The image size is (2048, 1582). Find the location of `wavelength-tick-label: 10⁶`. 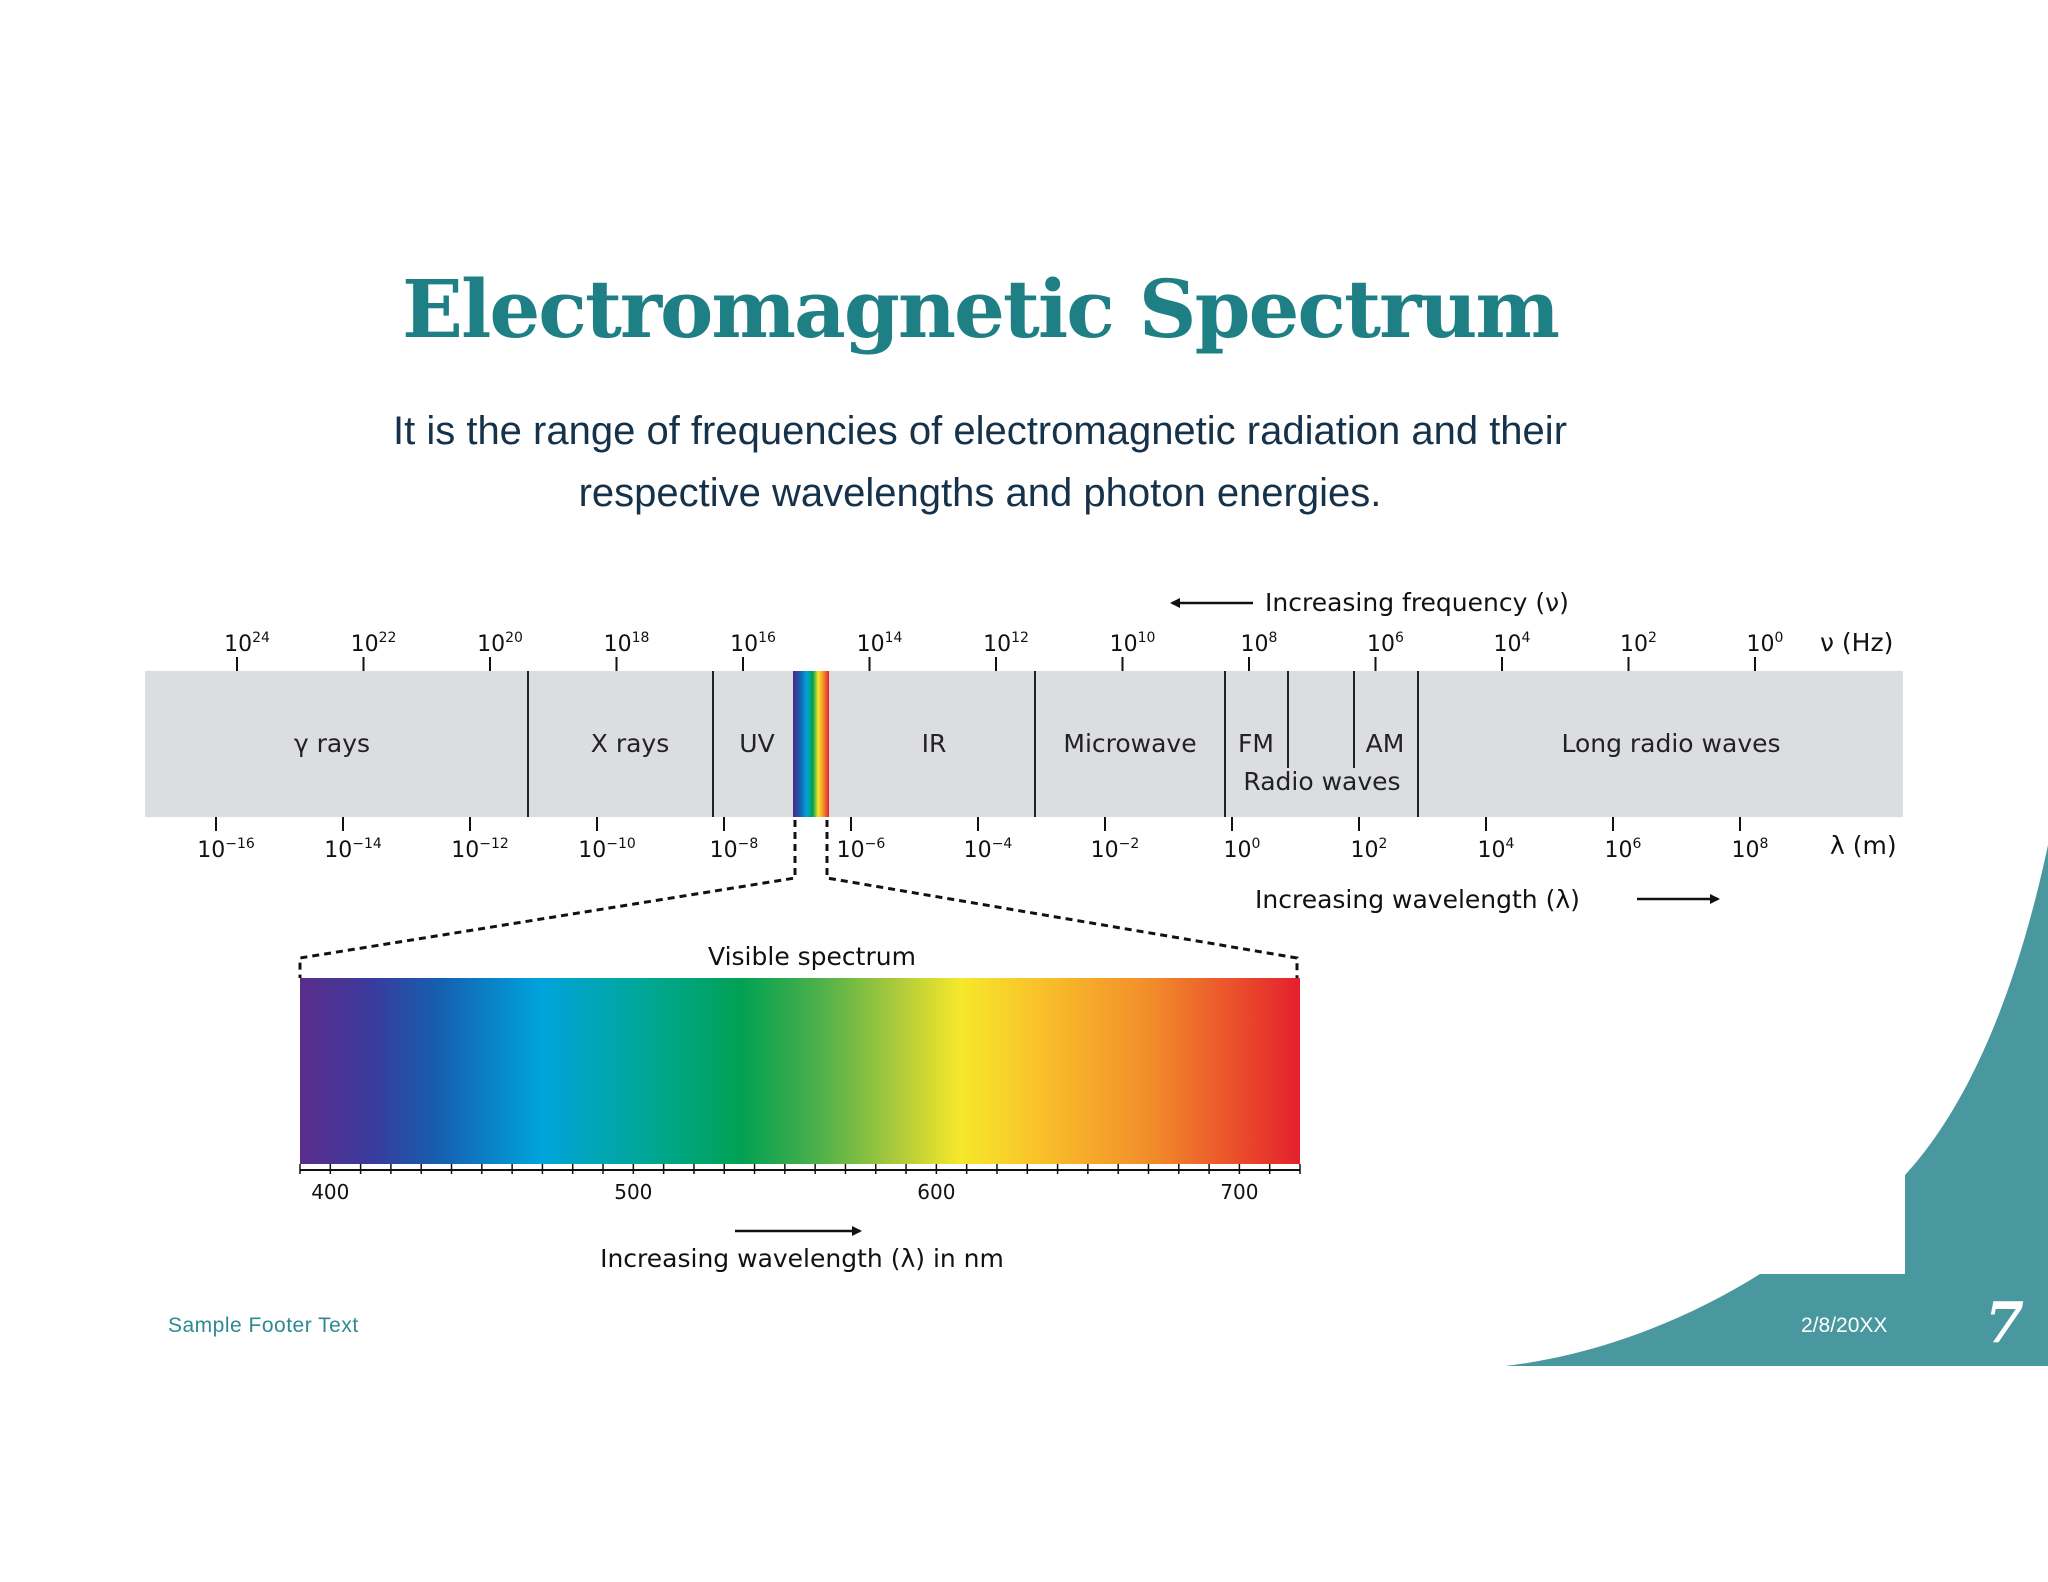

wavelength-tick-label: 10⁶ is located at coordinates (1623, 849).